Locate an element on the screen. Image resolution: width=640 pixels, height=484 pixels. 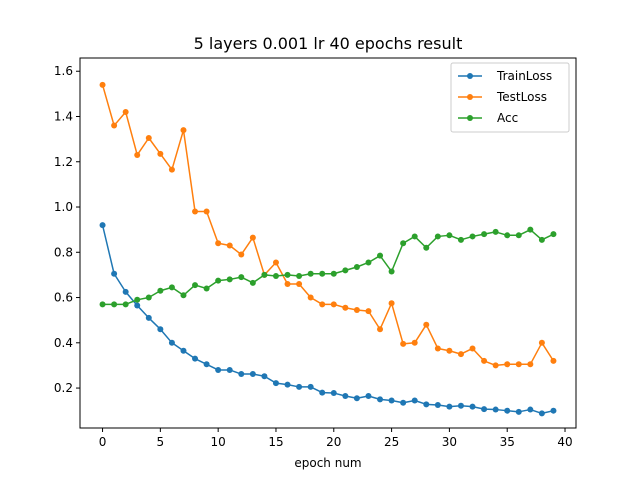
y-tick-label: 1.4 is located at coordinates (63, 116).